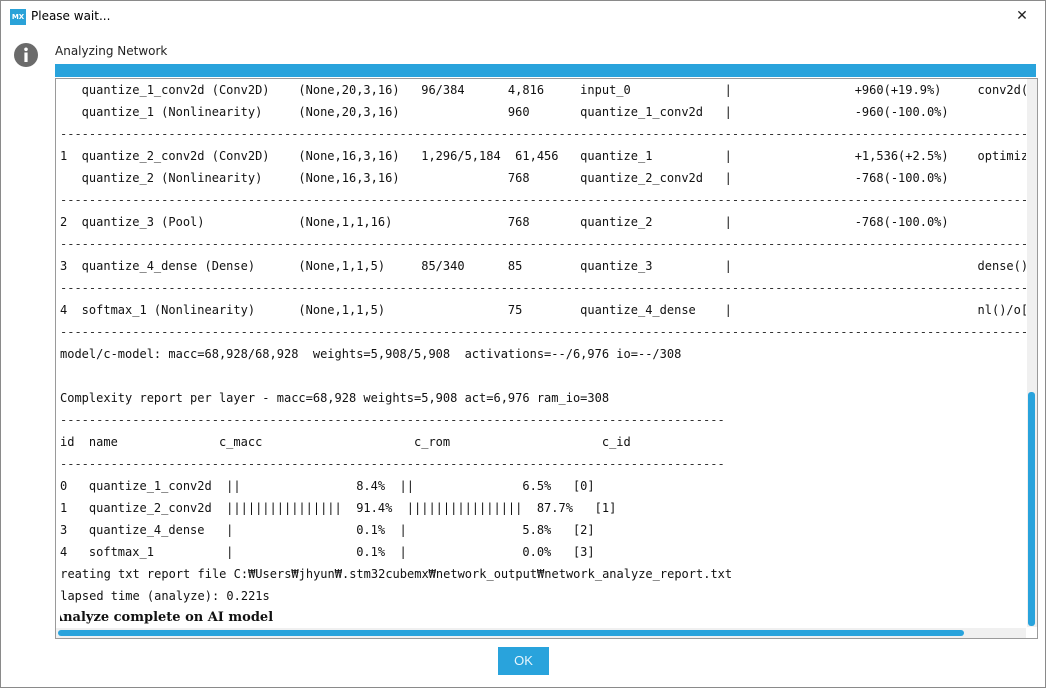 The image size is (1046, 688). Describe the element at coordinates (111, 51) in the screenshot. I see `status-label: Analyzing Network` at that location.